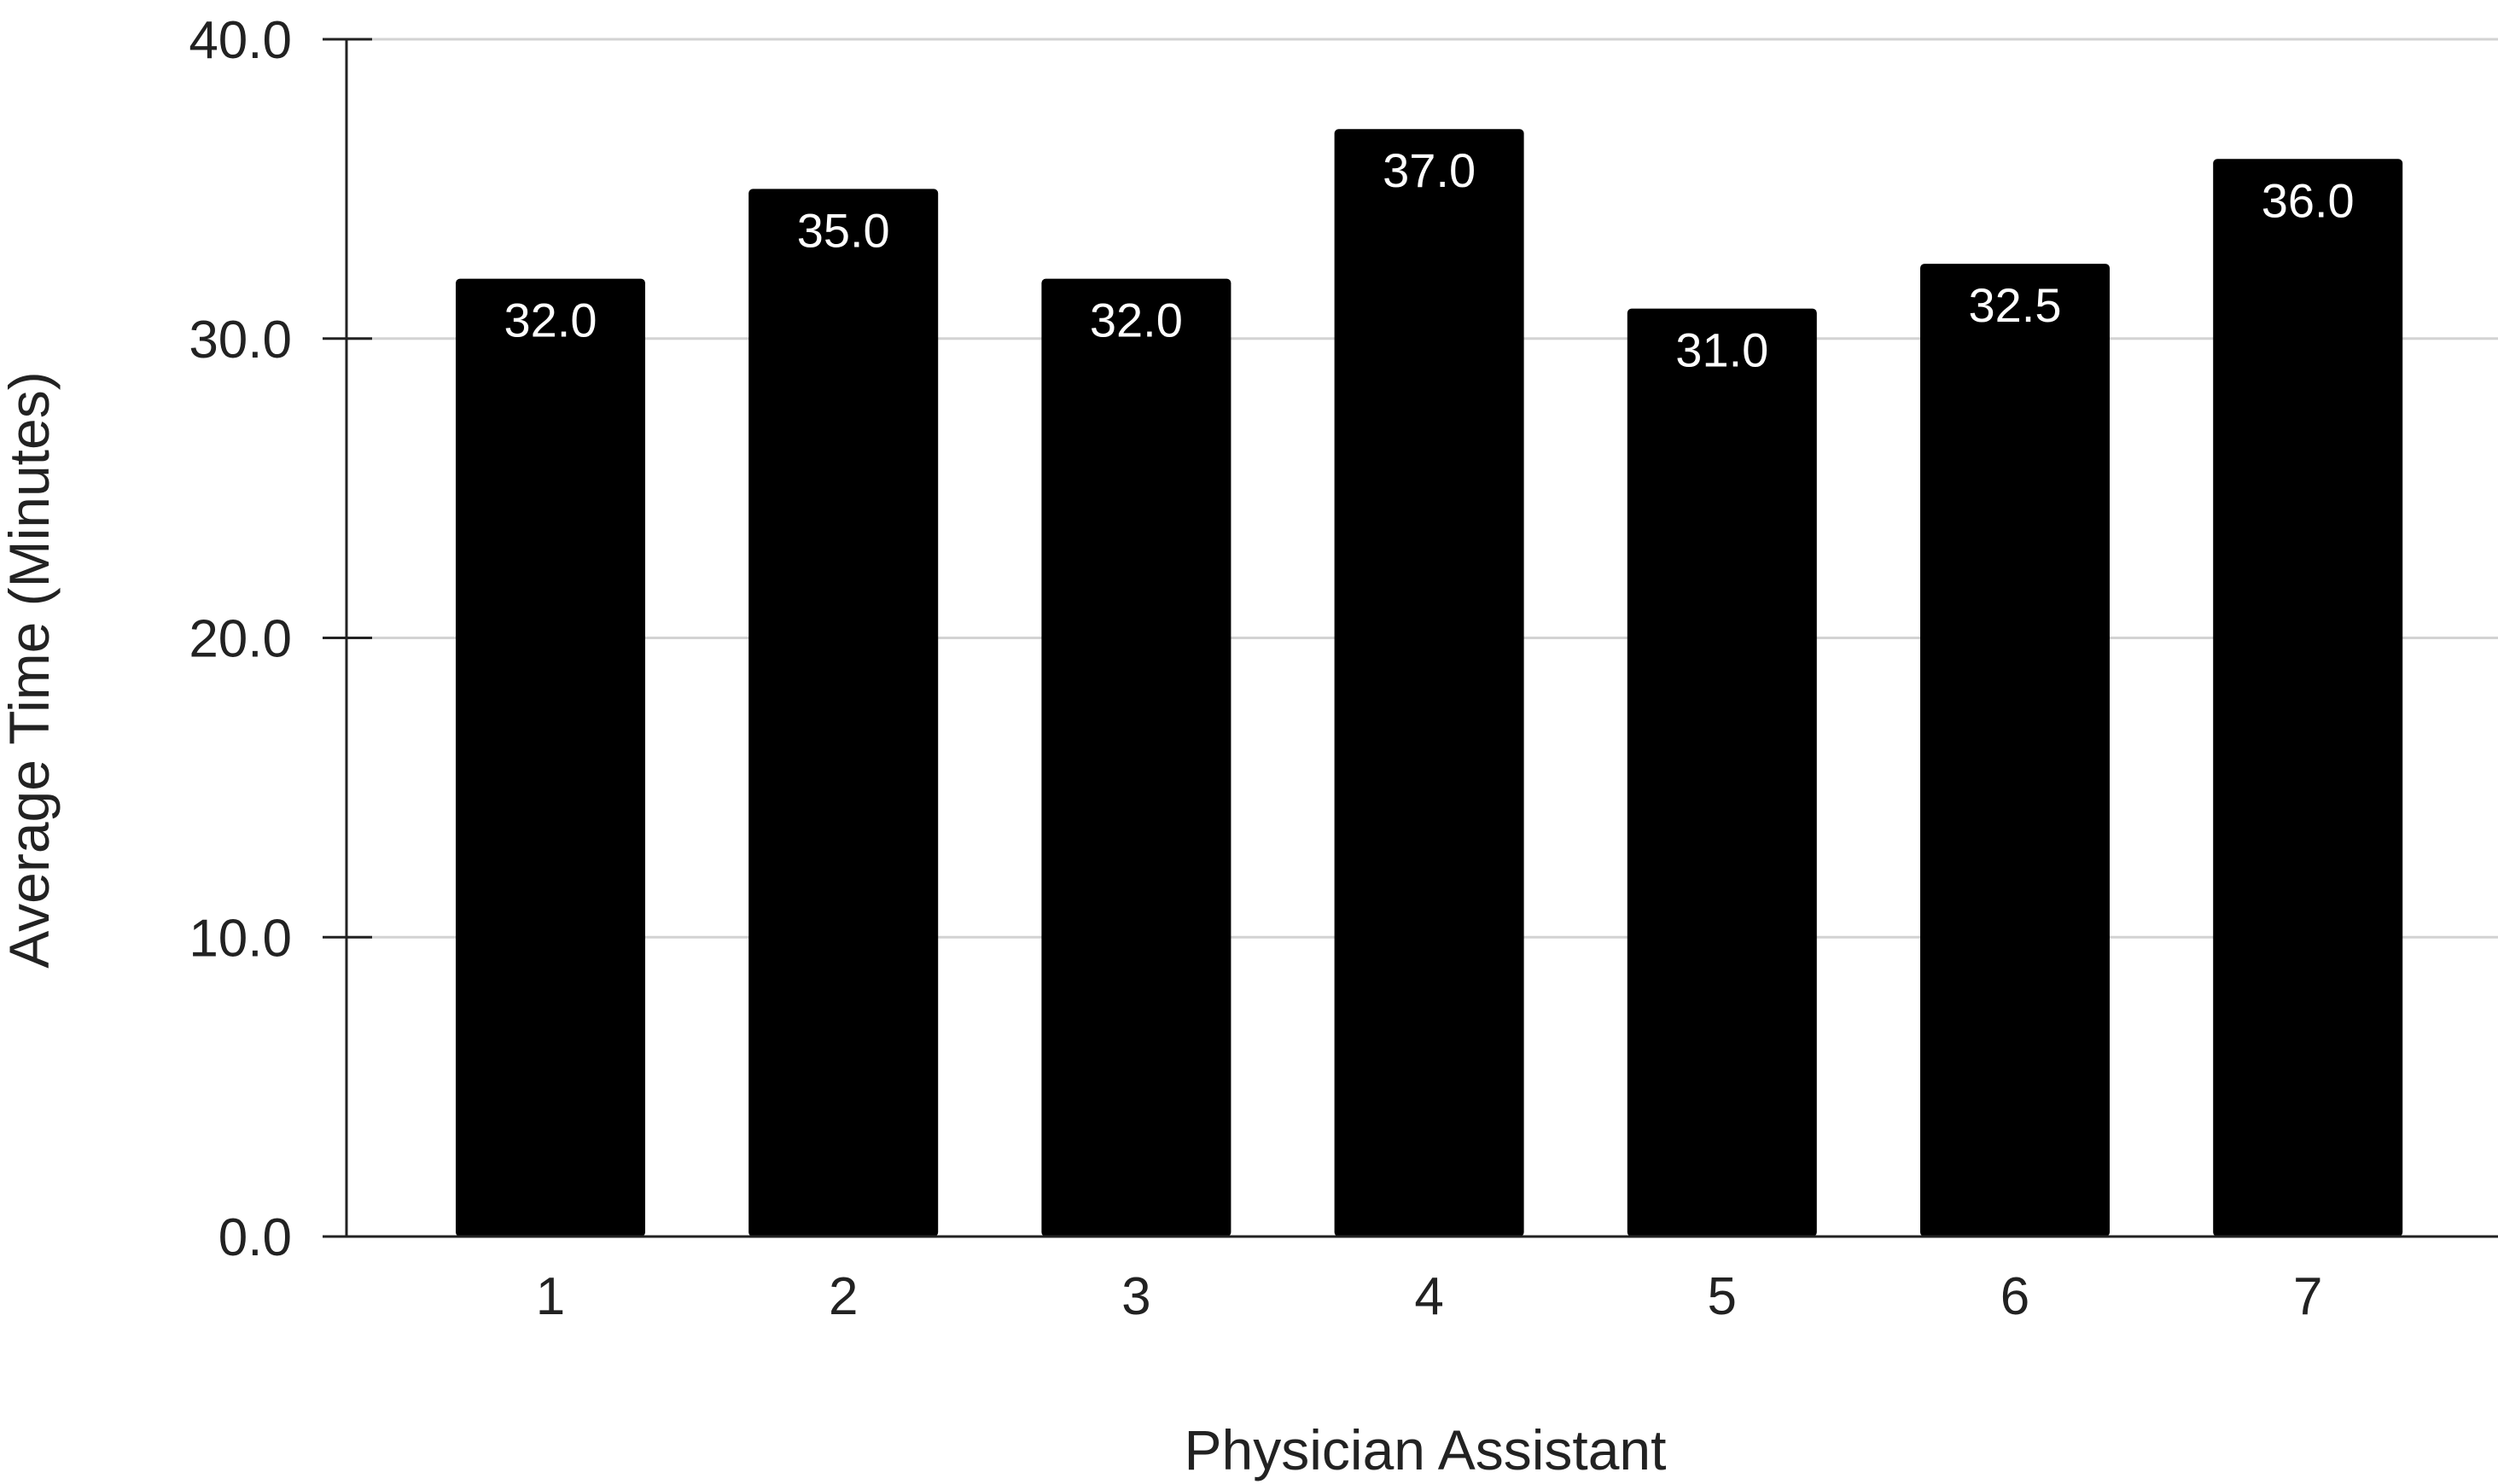  I want to click on x-tick-labels: 1 2 3 4 5 6 7, so click(1429, 1297).